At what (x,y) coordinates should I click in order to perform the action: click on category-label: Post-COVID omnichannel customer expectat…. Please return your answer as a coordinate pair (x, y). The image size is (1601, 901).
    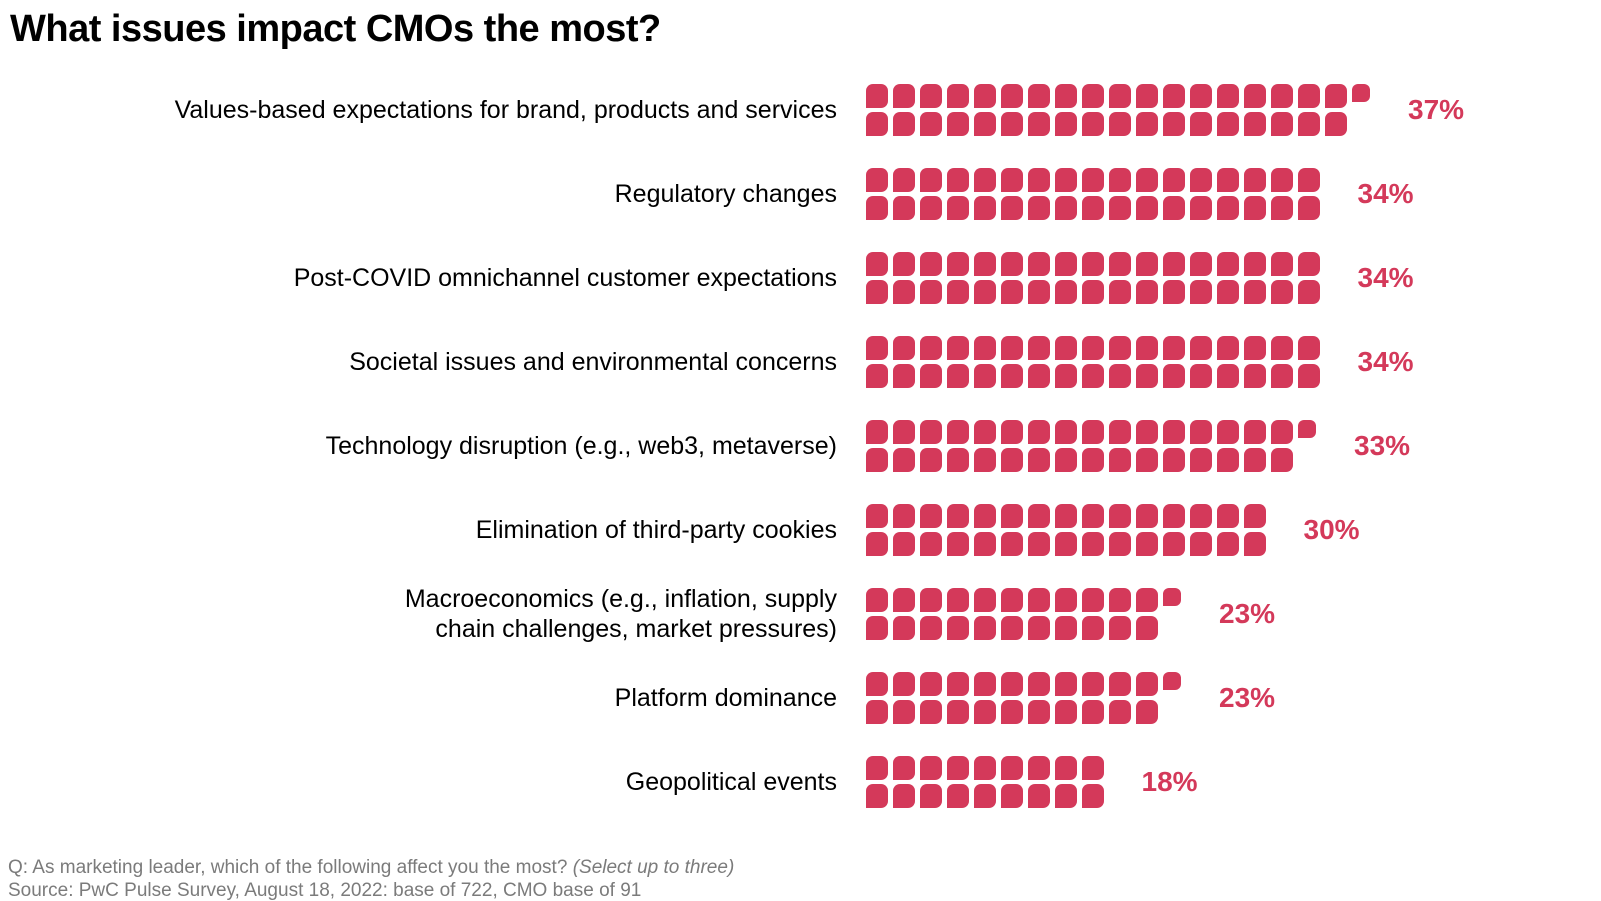
    Looking at the image, I should click on (565, 278).